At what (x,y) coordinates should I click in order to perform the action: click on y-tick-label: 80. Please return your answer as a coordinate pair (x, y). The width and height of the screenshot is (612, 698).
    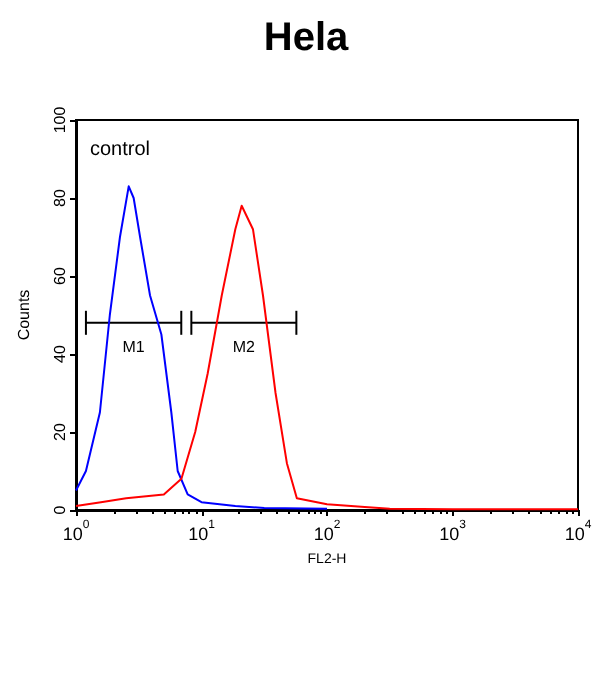
    Looking at the image, I should click on (60, 197).